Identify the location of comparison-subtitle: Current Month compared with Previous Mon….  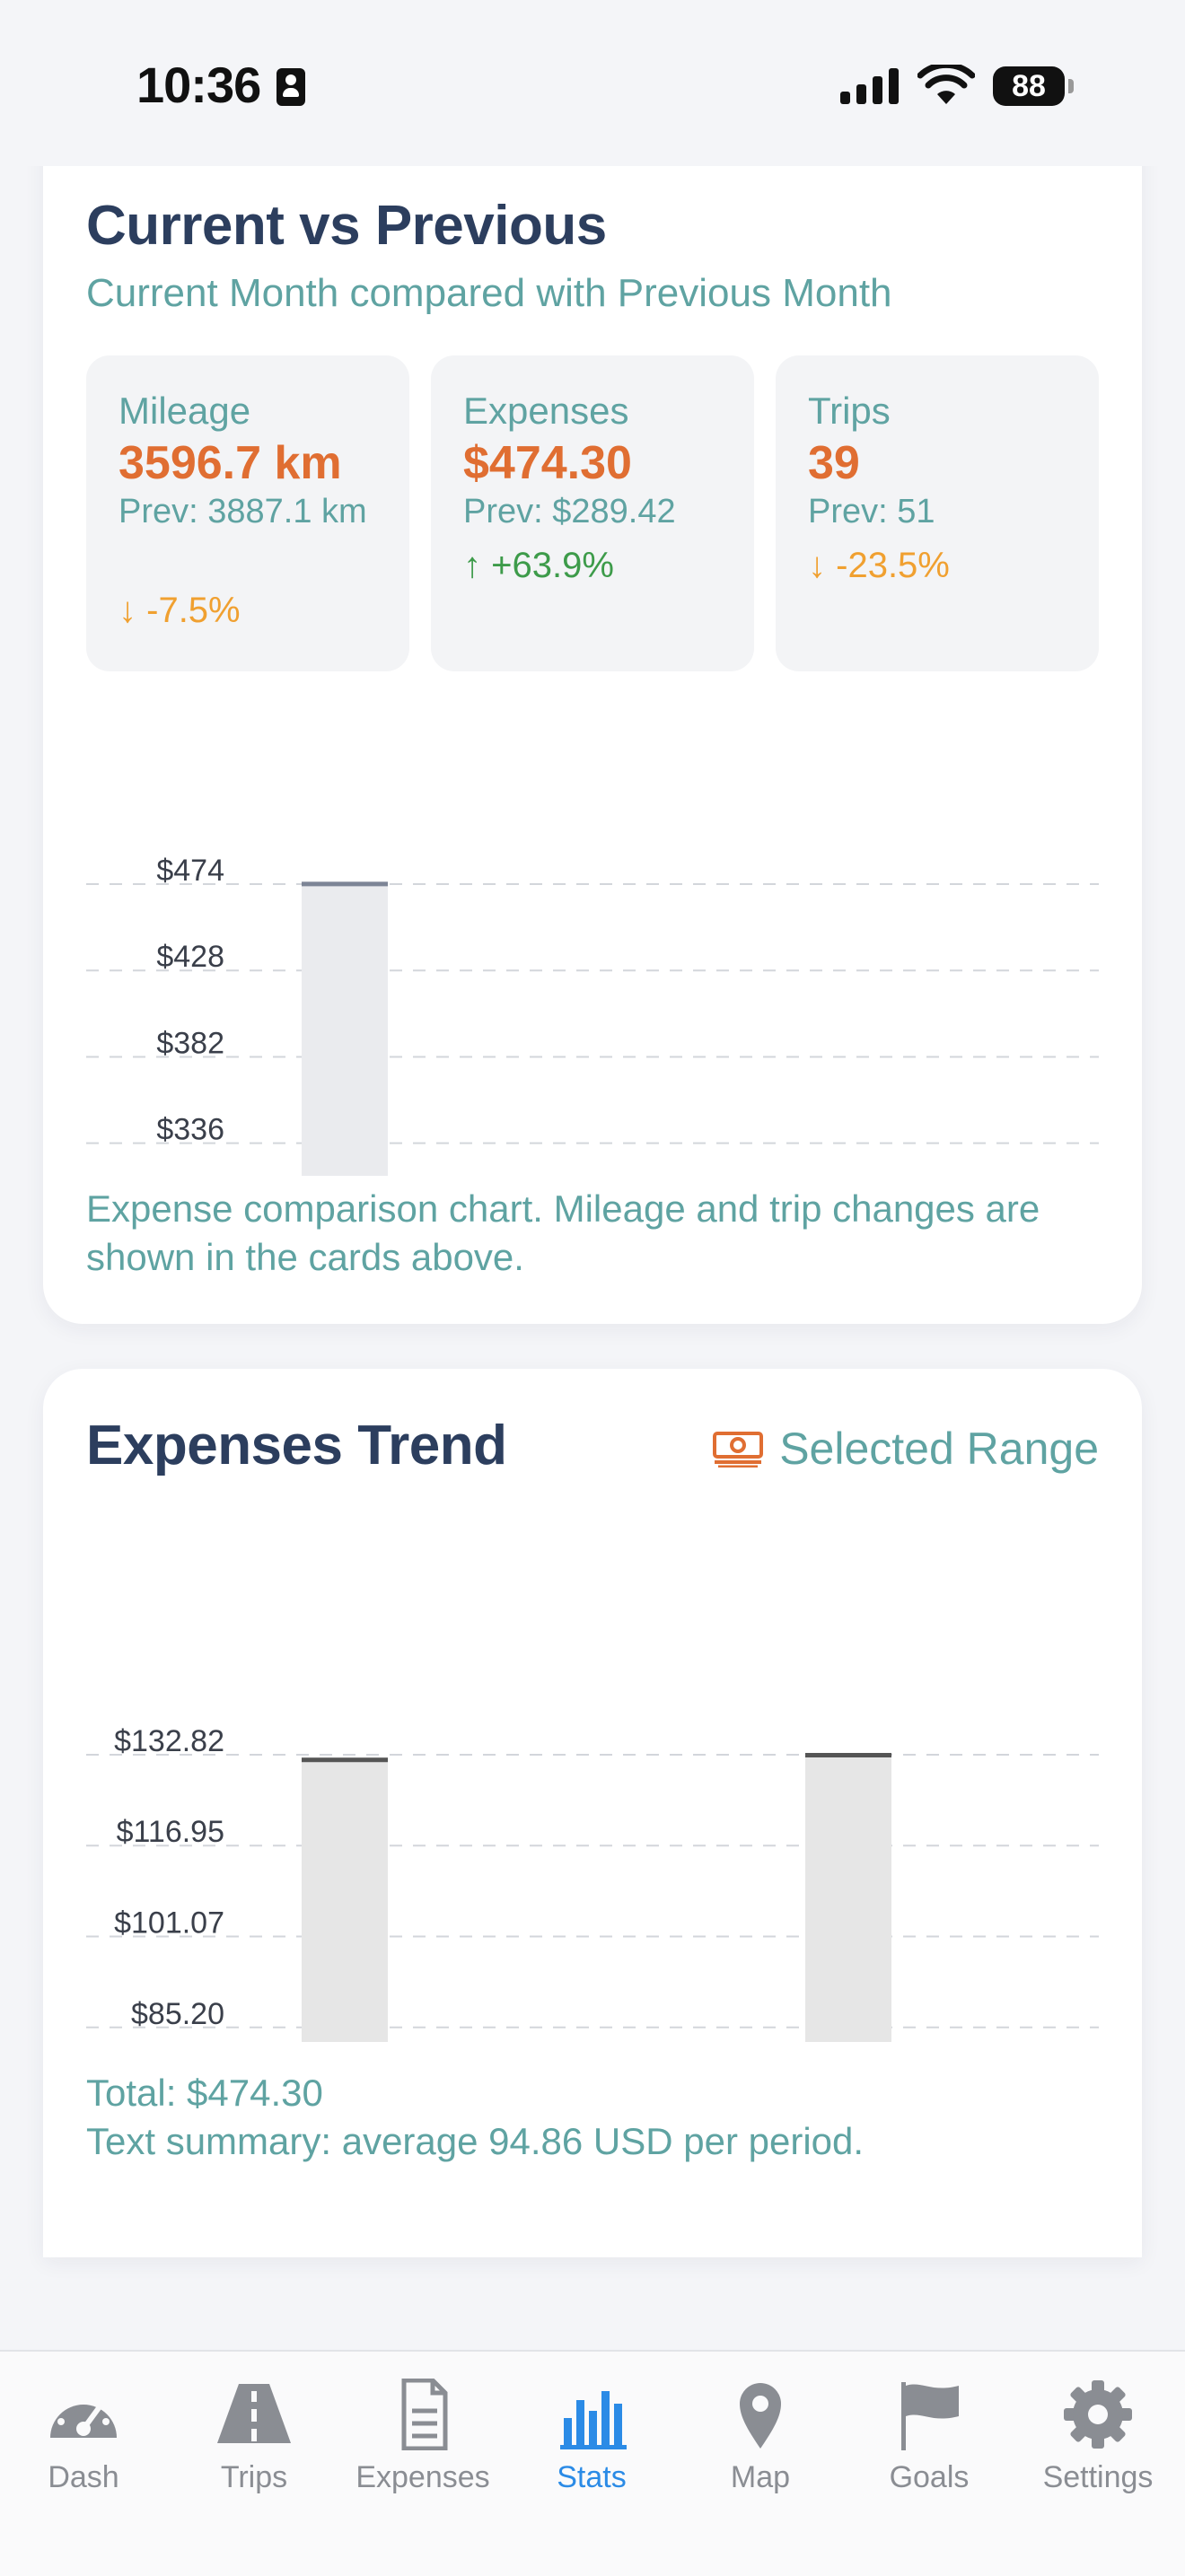
(489, 293).